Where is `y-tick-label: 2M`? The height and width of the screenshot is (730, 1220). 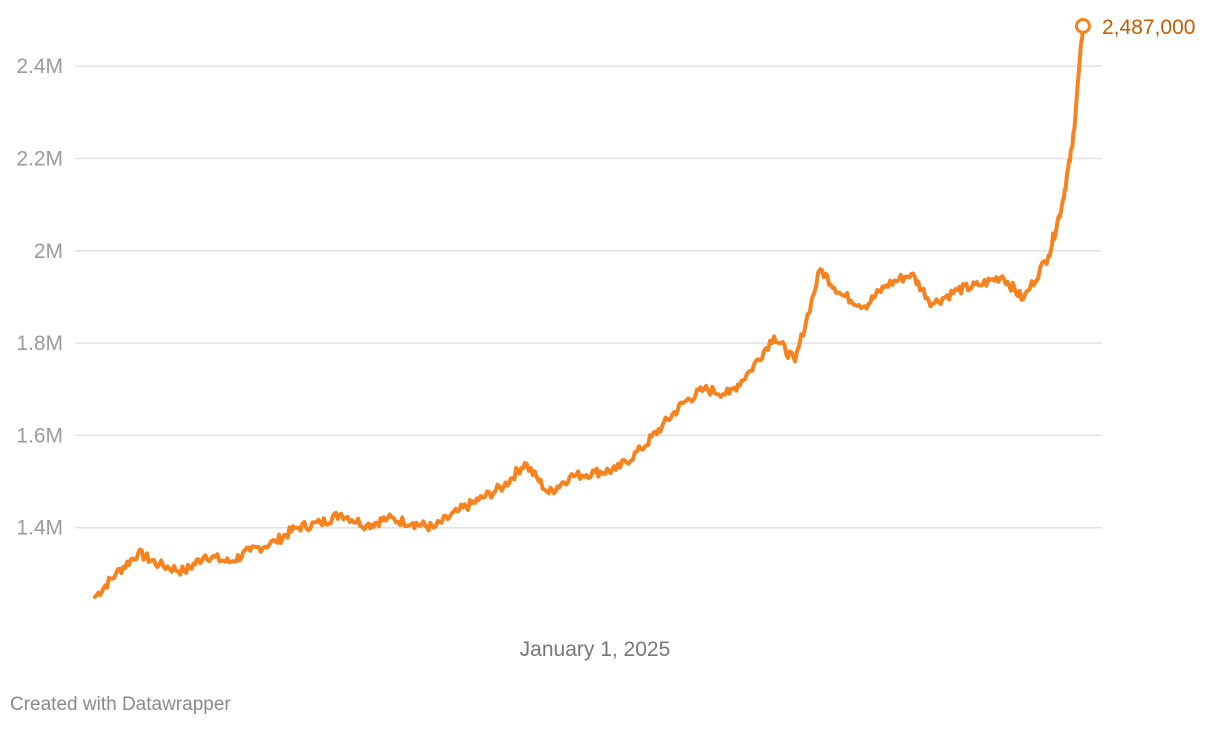
y-tick-label: 2M is located at coordinates (48, 251).